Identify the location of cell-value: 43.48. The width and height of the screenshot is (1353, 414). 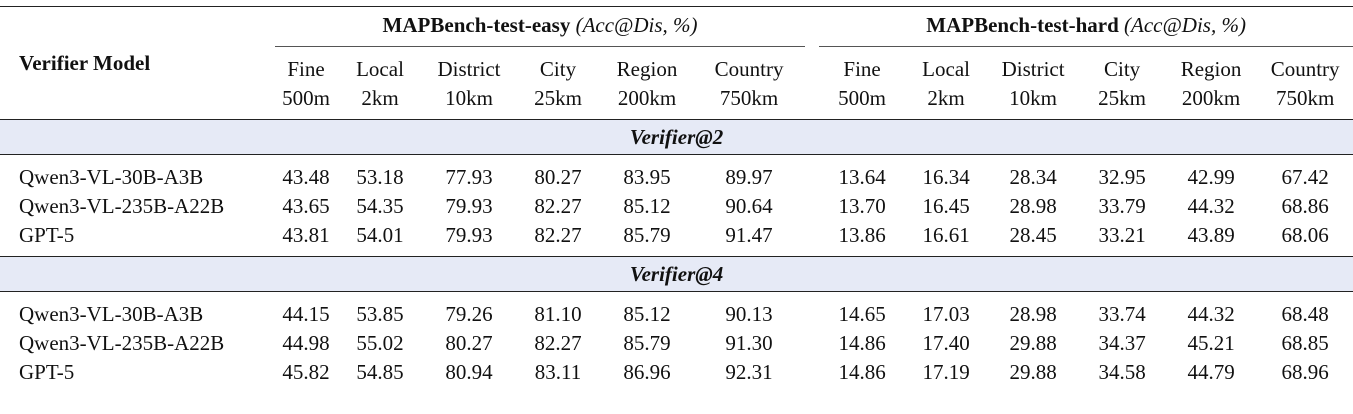
(306, 177).